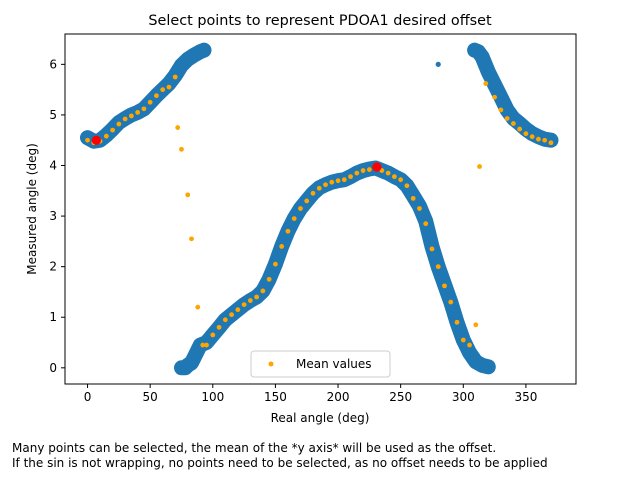  What do you see at coordinates (53, 115) in the screenshot?
I see `y-tick-label: 5` at bounding box center [53, 115].